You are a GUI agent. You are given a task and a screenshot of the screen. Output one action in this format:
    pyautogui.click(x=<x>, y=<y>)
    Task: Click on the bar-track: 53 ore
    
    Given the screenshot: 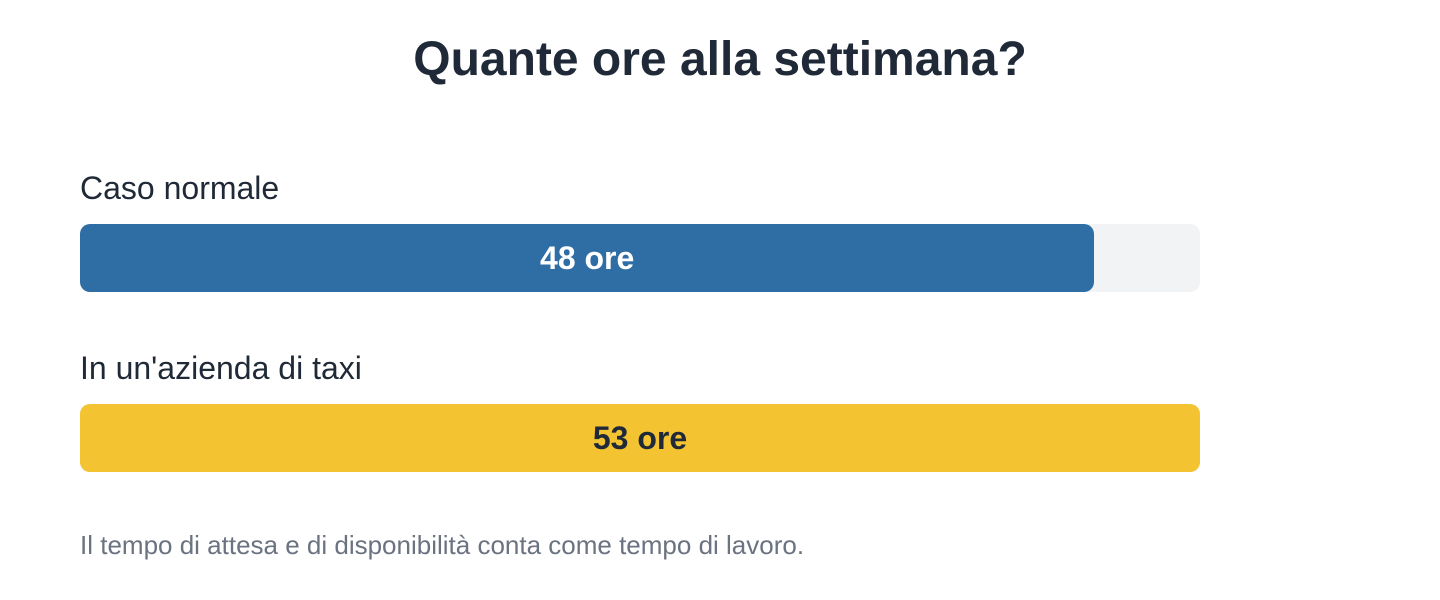 What is the action you would take?
    pyautogui.click(x=640, y=438)
    